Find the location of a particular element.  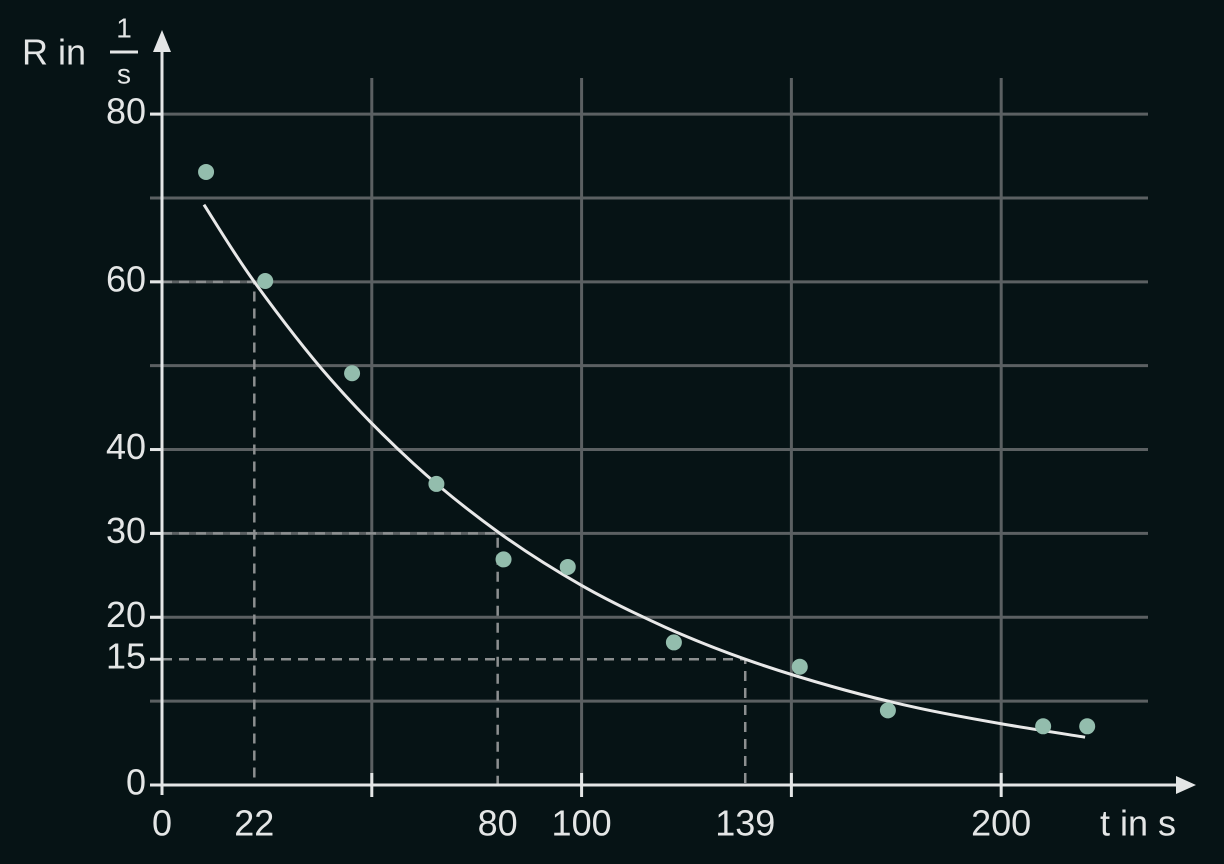

x-axis-arrow is located at coordinates (1186, 785).